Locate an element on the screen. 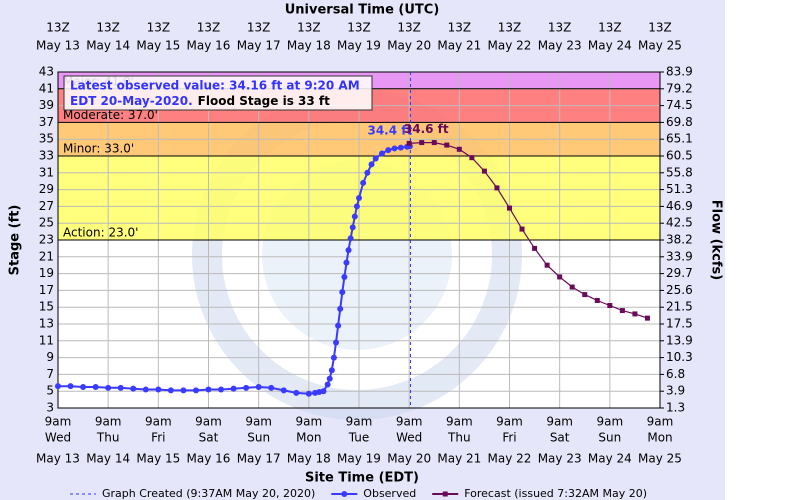  legend-label: Graph Created (9:37AM May 20, 2020) is located at coordinates (208, 493).